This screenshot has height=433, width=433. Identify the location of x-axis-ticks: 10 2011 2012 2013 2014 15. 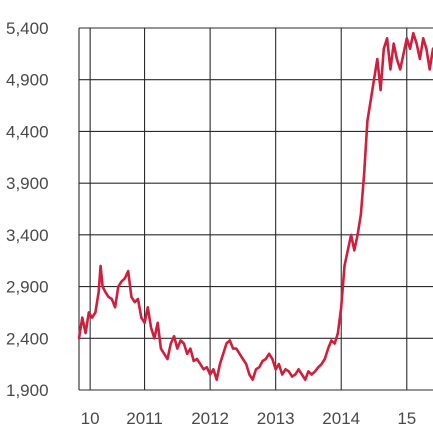
(249, 418).